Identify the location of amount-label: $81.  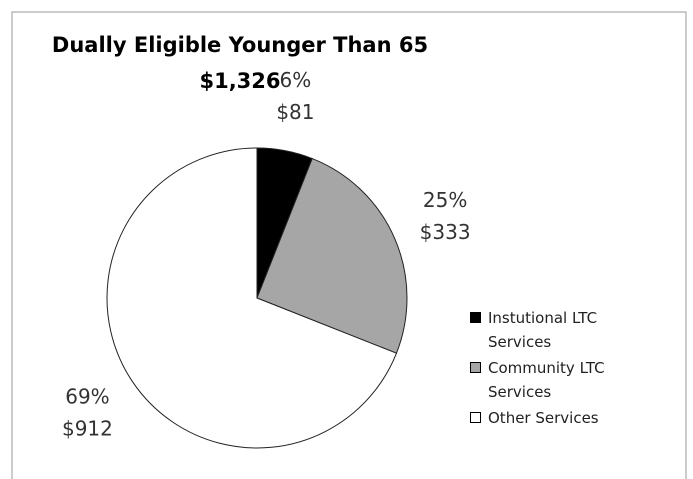
(295, 112).